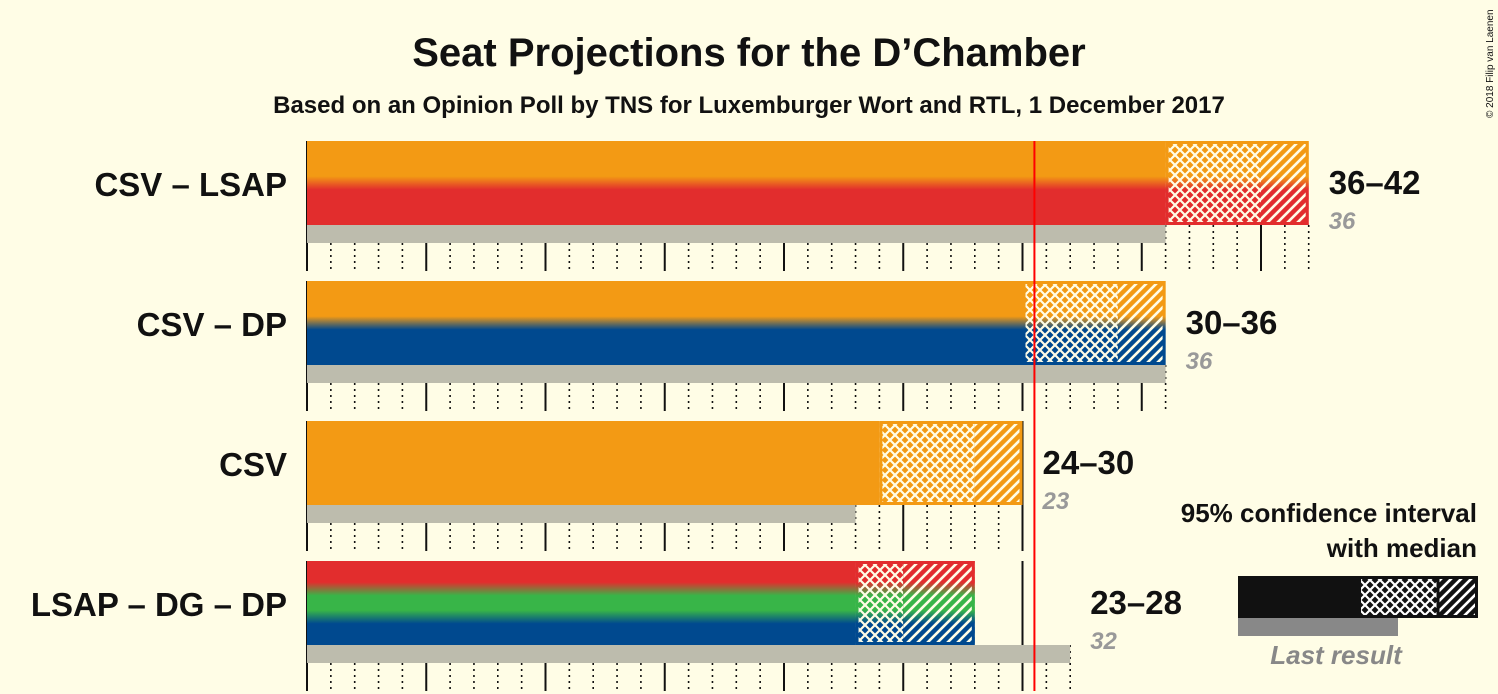 The height and width of the screenshot is (694, 1498). What do you see at coordinates (1336, 655) in the screenshot?
I see `legend-last-result-label: Last result` at bounding box center [1336, 655].